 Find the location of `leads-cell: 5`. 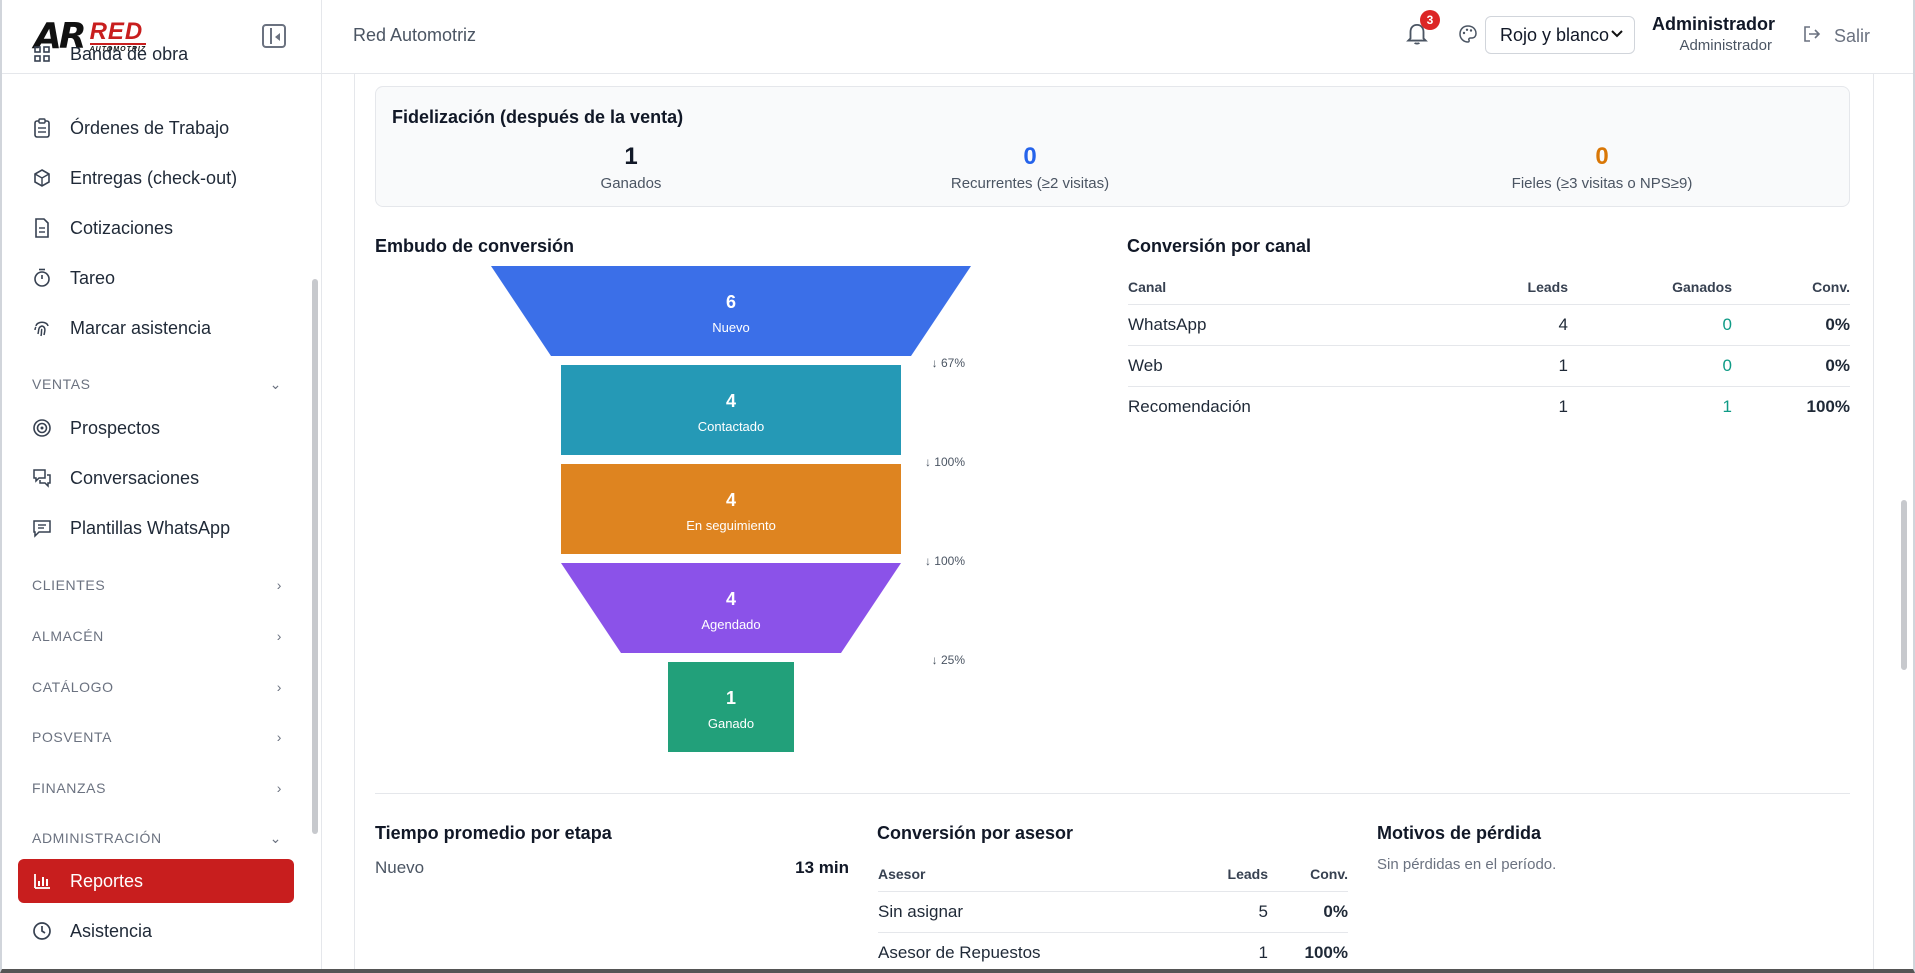

leads-cell: 5 is located at coordinates (1223, 912).